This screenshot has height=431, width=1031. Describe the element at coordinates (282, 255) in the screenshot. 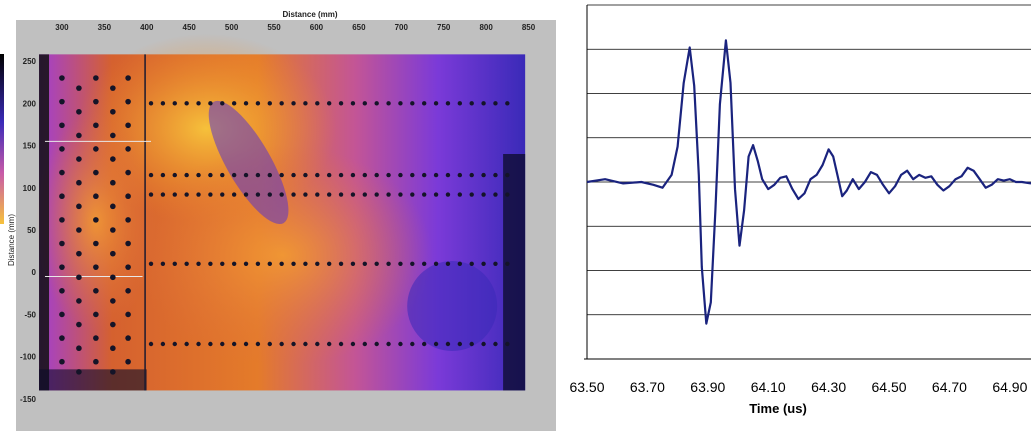

I see `hot-region` at that location.